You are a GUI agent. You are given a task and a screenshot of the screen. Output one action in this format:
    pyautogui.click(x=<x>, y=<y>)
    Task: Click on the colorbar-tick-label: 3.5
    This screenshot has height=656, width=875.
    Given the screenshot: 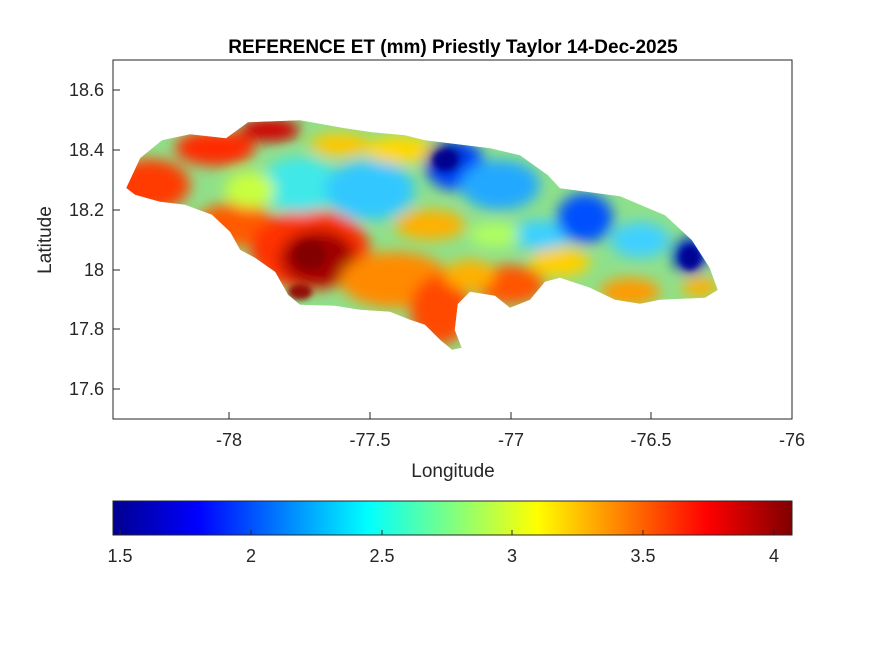 What is the action you would take?
    pyautogui.click(x=642, y=556)
    